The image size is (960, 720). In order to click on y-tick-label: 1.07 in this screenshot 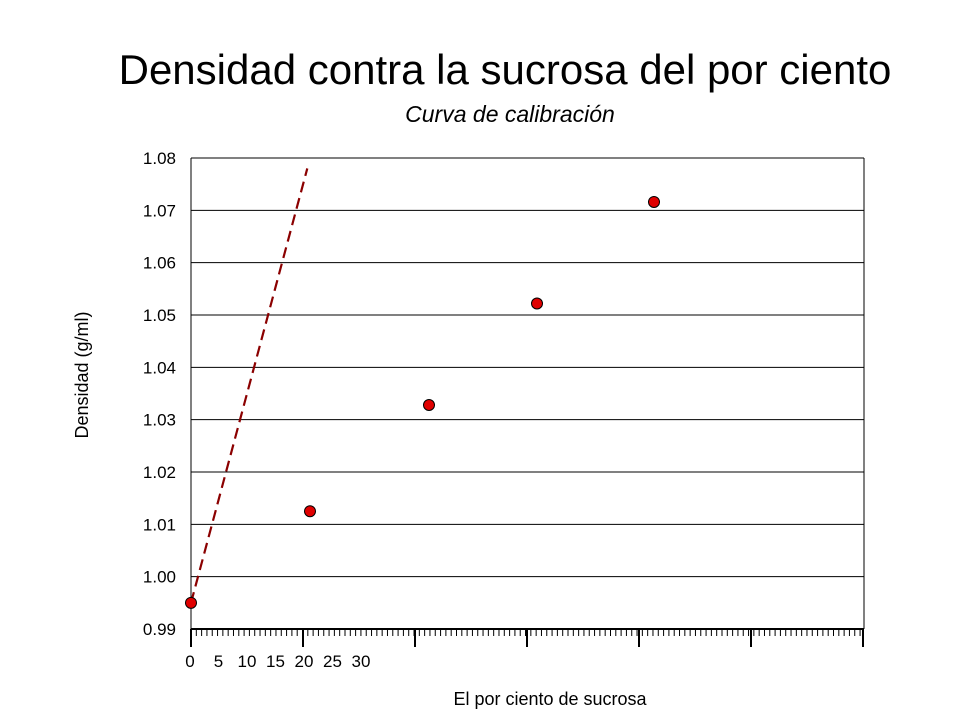, I will do `click(159, 210)`.